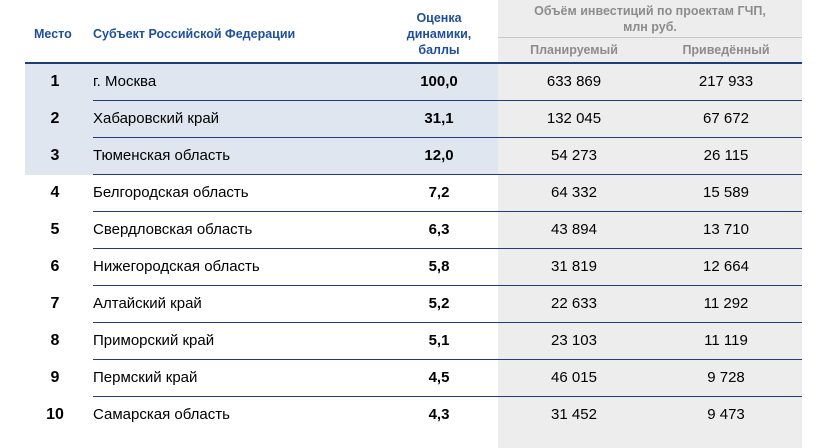  I want to click on row-actual: 12 664, so click(726, 266).